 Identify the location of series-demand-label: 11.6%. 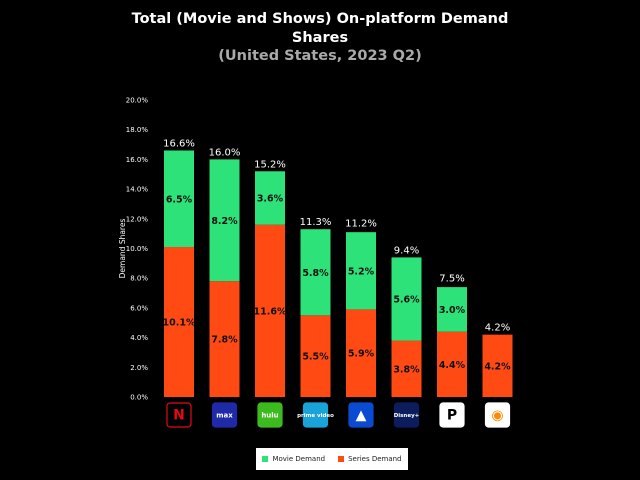
(270, 311).